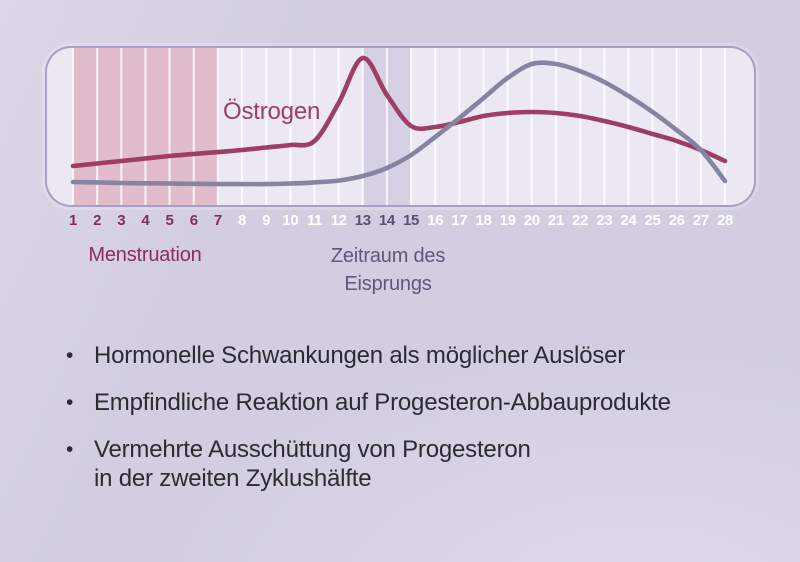 The width and height of the screenshot is (800, 562). Describe the element at coordinates (700, 220) in the screenshot. I see `day-label: 27` at that location.